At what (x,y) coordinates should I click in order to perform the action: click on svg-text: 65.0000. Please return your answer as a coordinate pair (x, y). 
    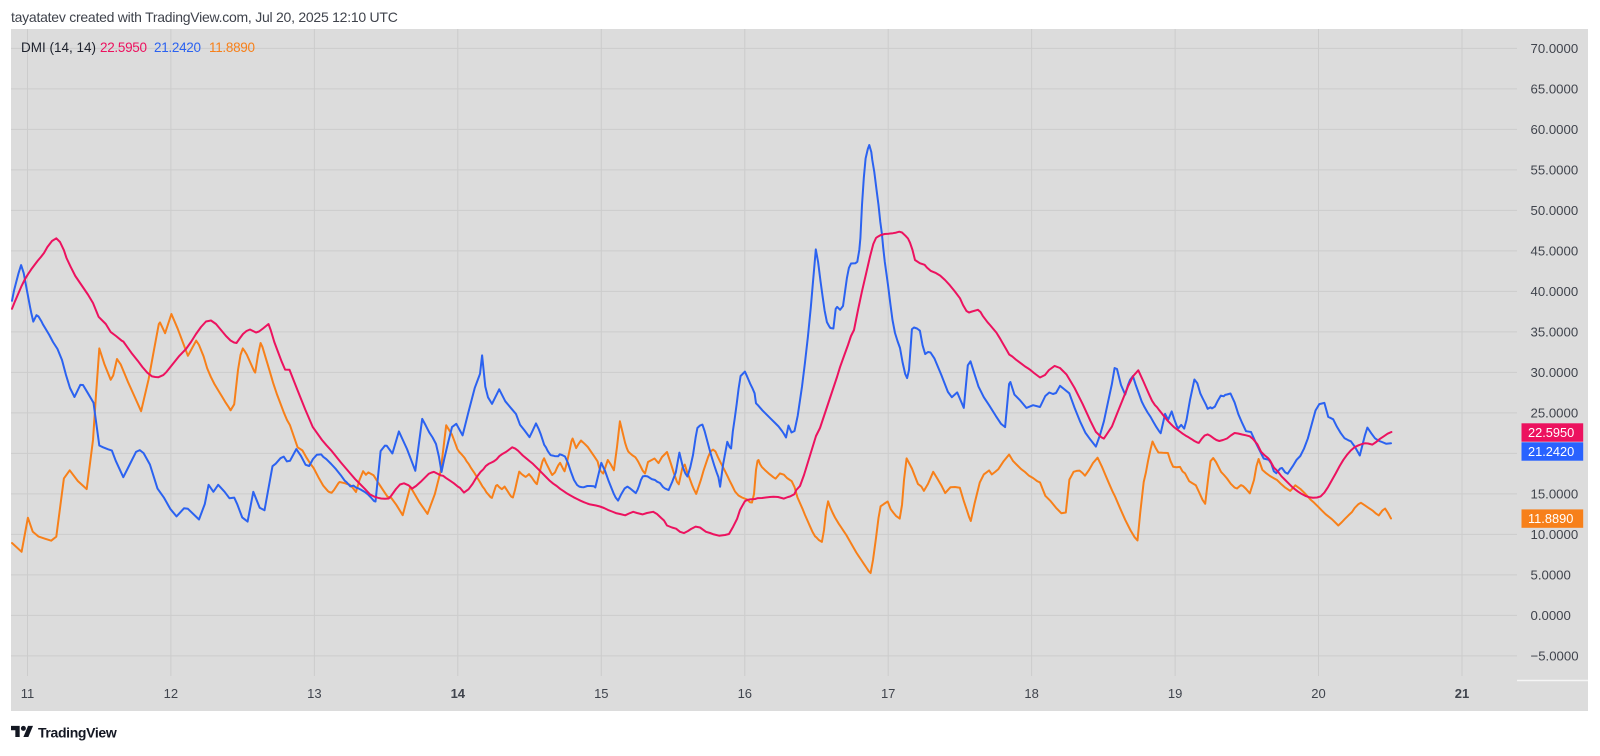
    Looking at the image, I should click on (1555, 88).